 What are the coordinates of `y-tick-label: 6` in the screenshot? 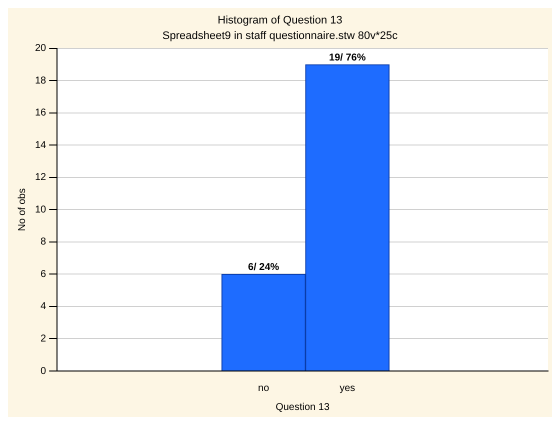 It's located at (43, 274).